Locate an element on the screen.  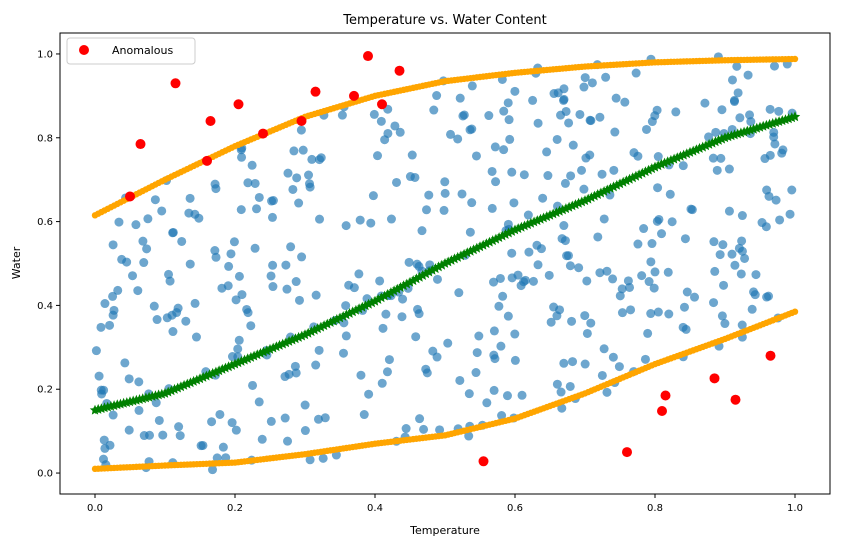
y-tick-label: 0.0 is located at coordinates (45, 474).